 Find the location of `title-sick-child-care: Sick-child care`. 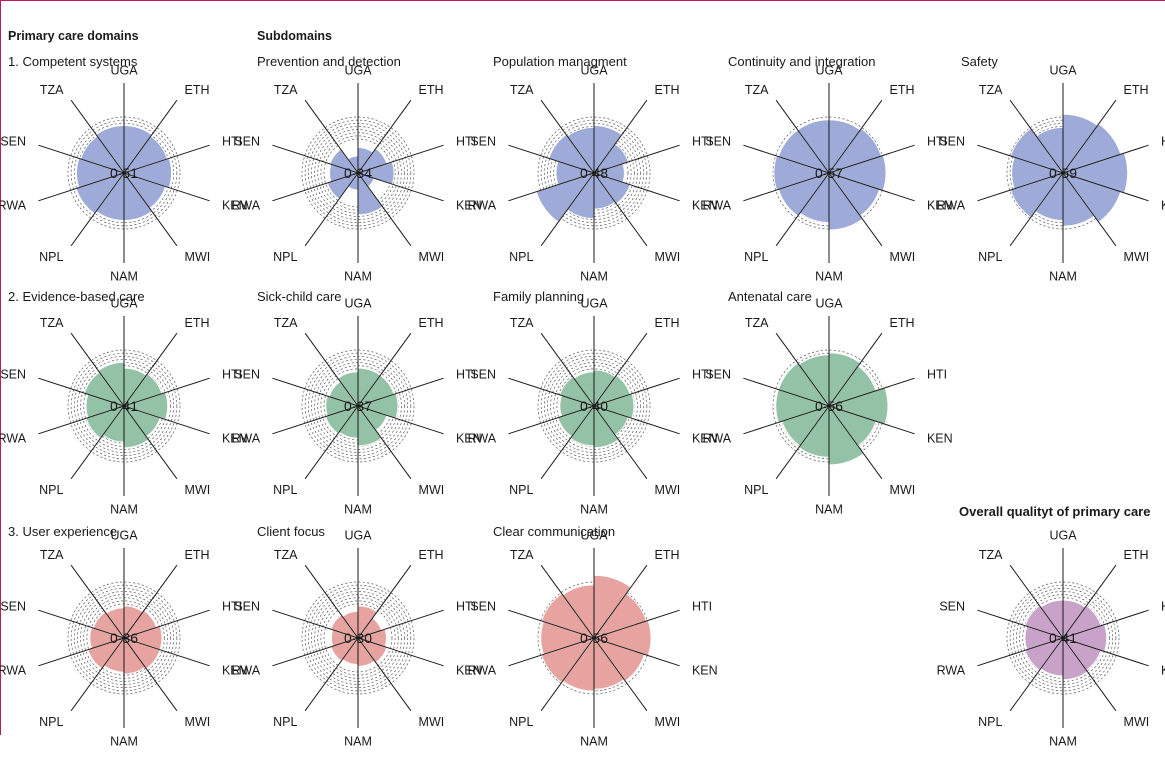

title-sick-child-care: Sick-child care is located at coordinates (299, 296).